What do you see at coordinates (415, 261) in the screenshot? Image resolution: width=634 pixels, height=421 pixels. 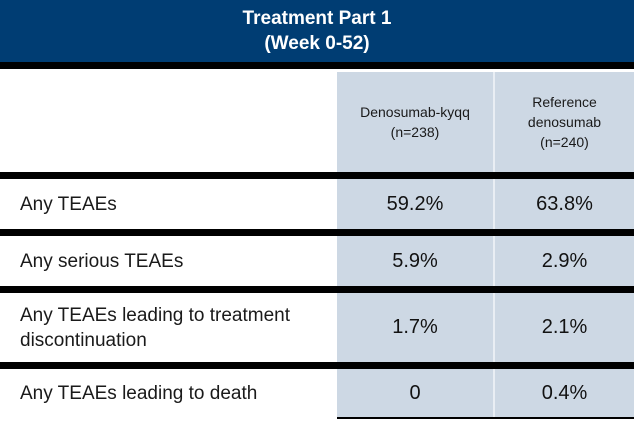 I see `cell-value: 5.9%` at bounding box center [415, 261].